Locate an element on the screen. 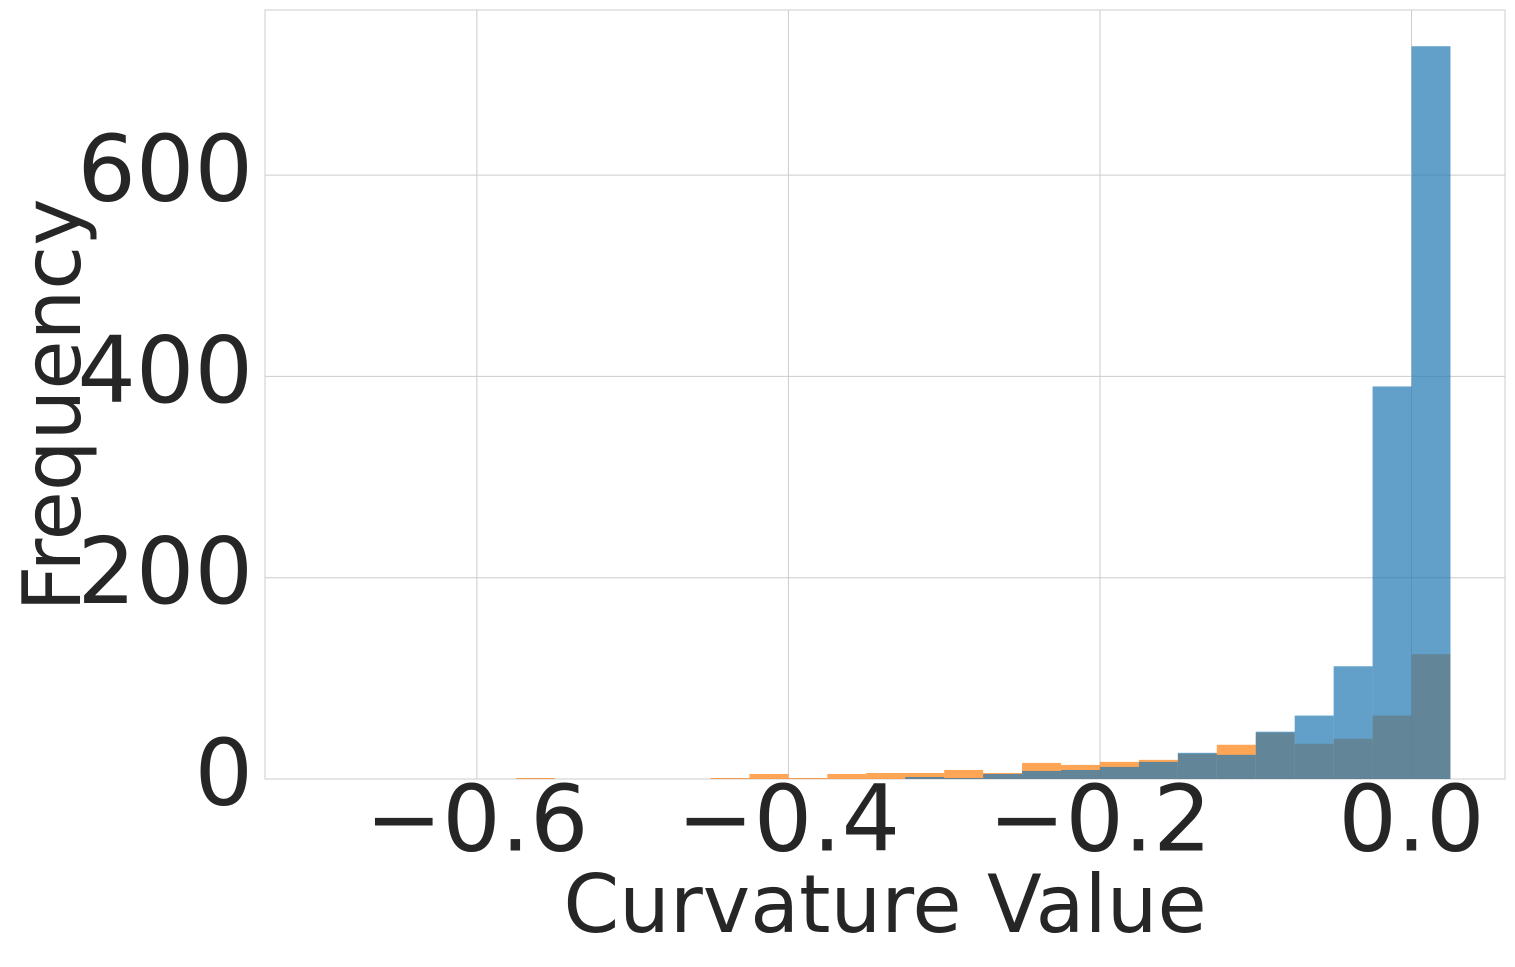 Image resolution: width=1515 pixels, height=967 pixels. y-tick-label: 400 is located at coordinates (165, 370).